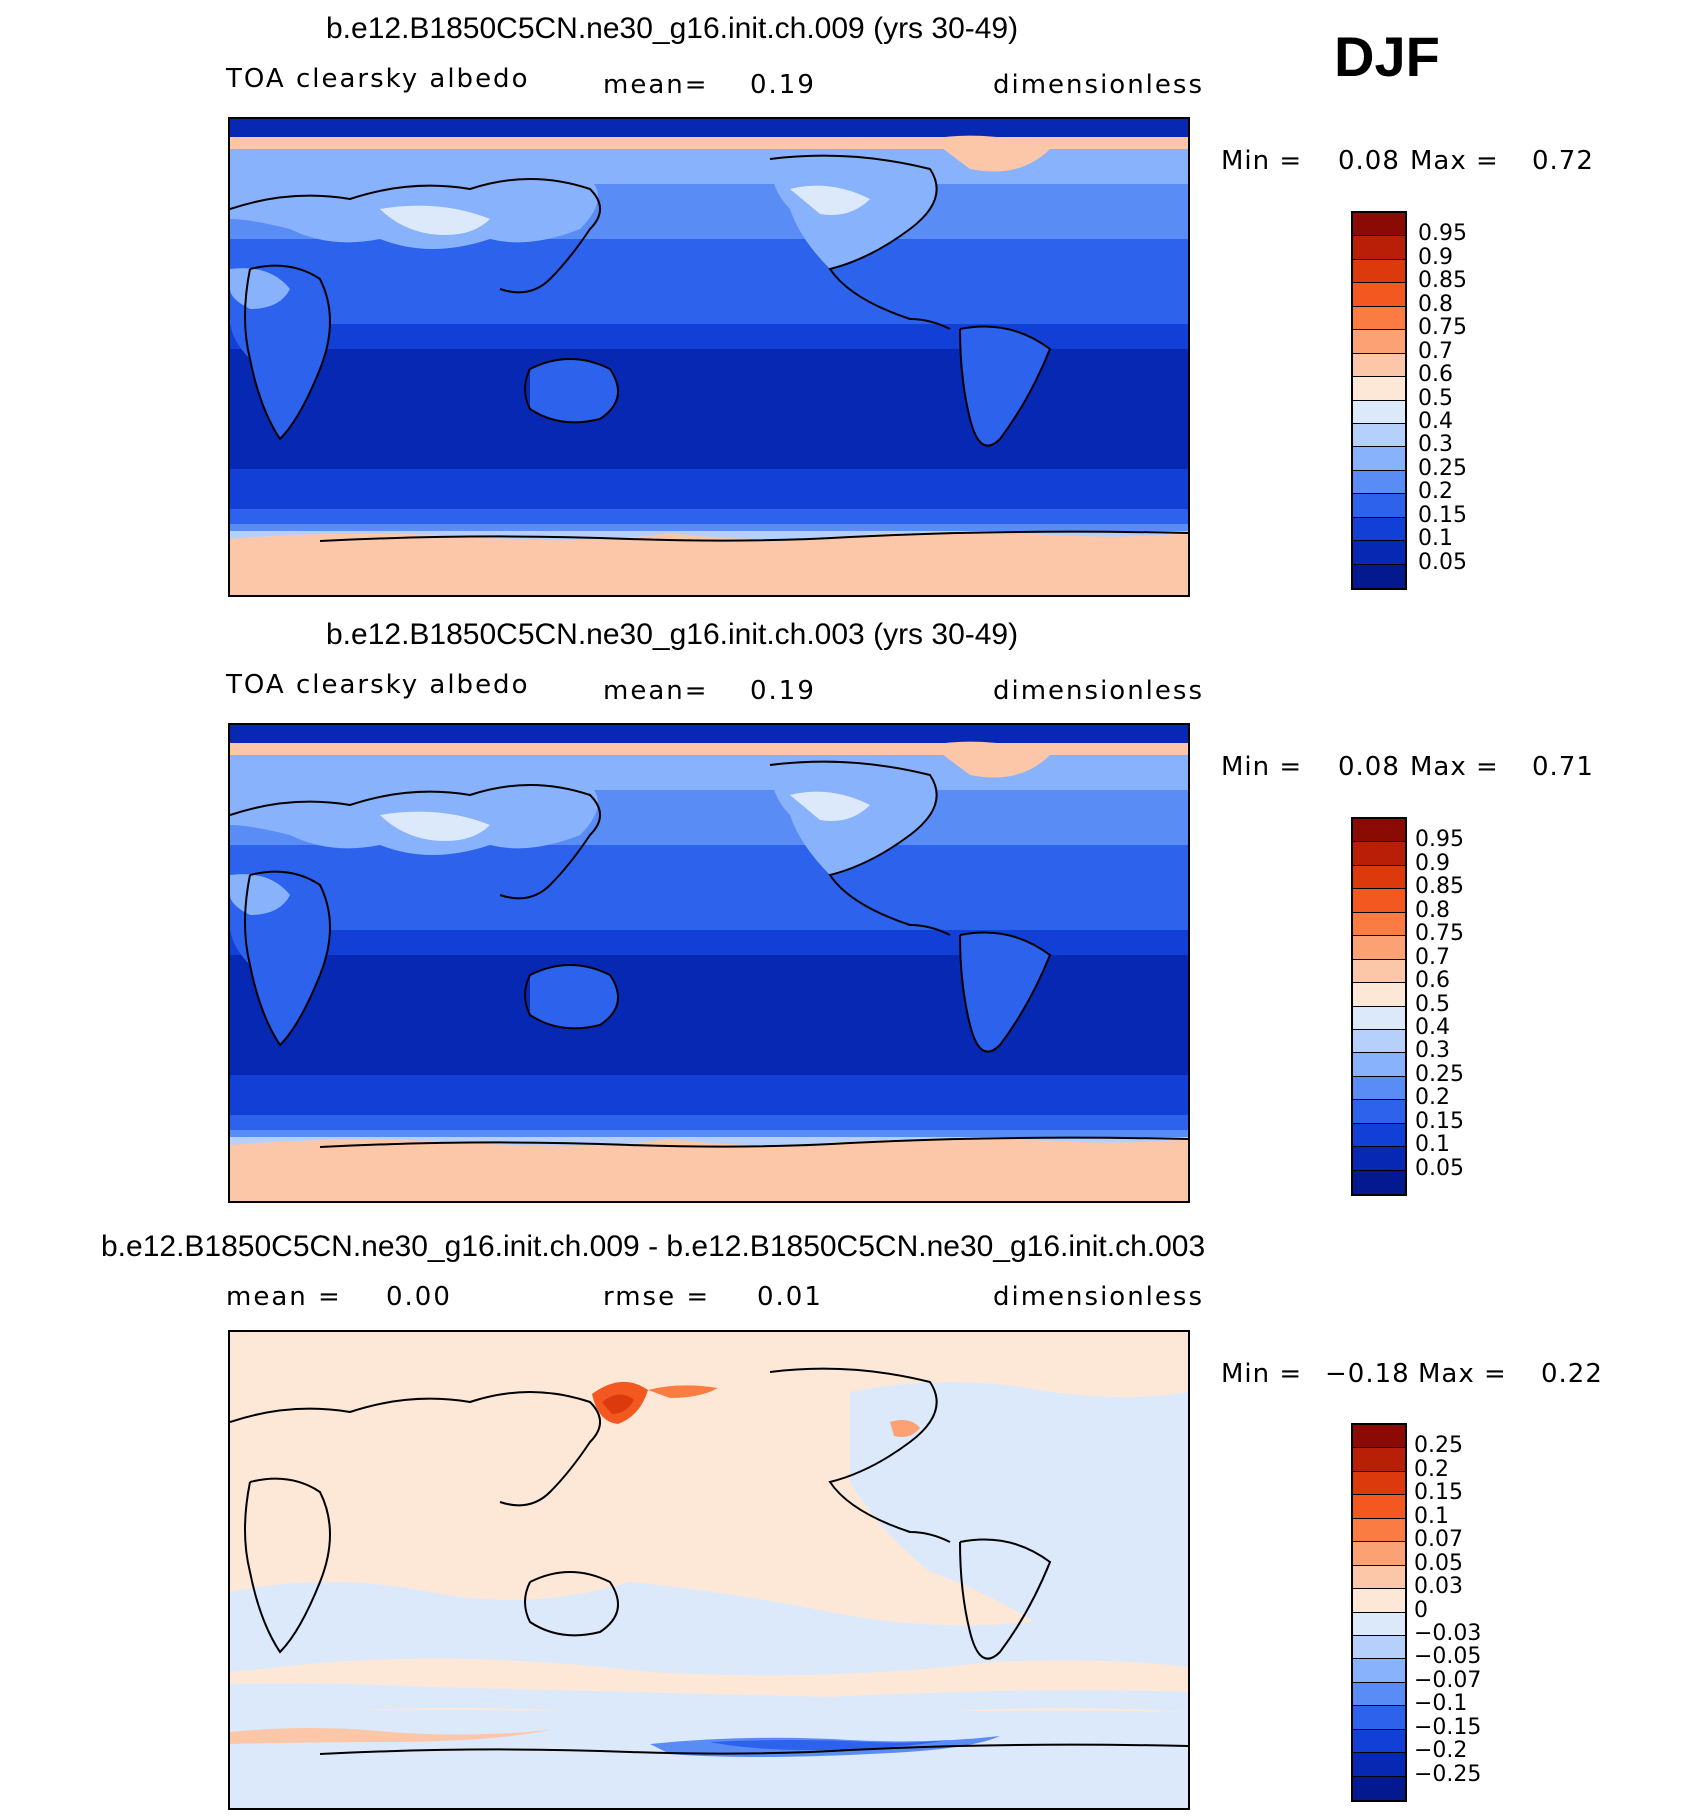 Image resolution: width=1708 pixels, height=1819 pixels. What do you see at coordinates (1439, 1168) in the screenshot?
I see `colorbar-label: 0.05` at bounding box center [1439, 1168].